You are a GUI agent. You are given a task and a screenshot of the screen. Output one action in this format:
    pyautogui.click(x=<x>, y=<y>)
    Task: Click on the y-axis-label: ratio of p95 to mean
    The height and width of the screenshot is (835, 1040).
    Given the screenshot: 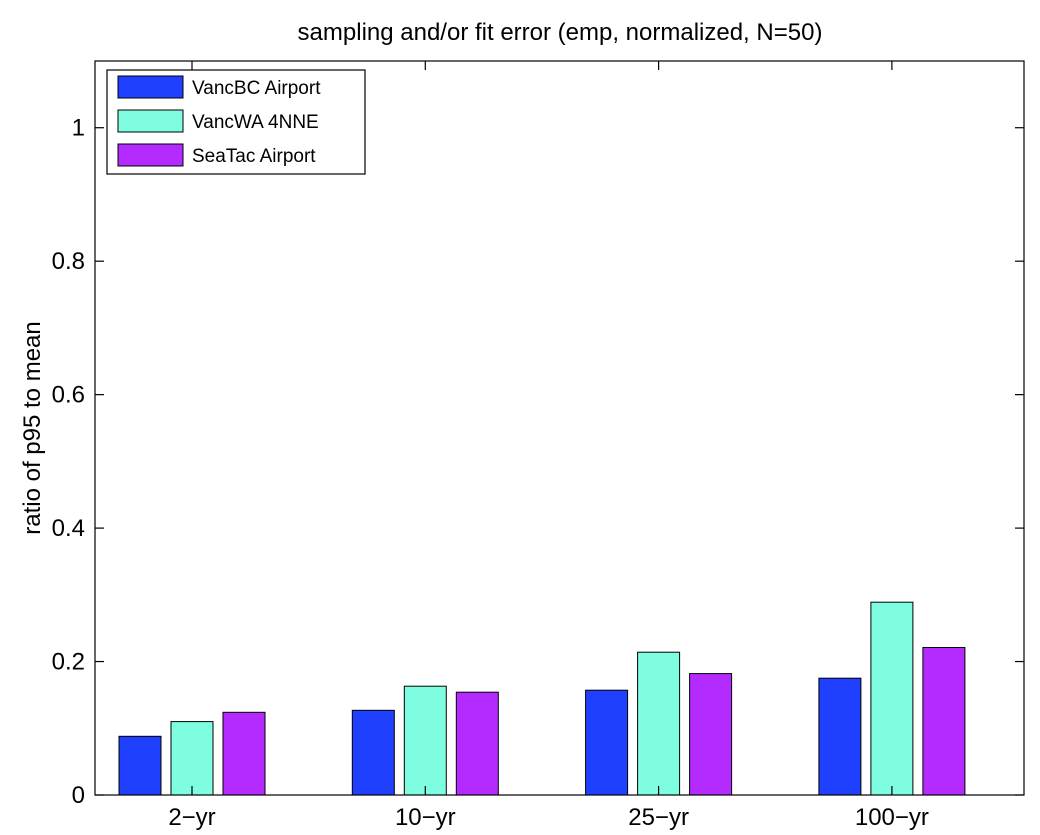 What is the action you would take?
    pyautogui.click(x=32, y=427)
    